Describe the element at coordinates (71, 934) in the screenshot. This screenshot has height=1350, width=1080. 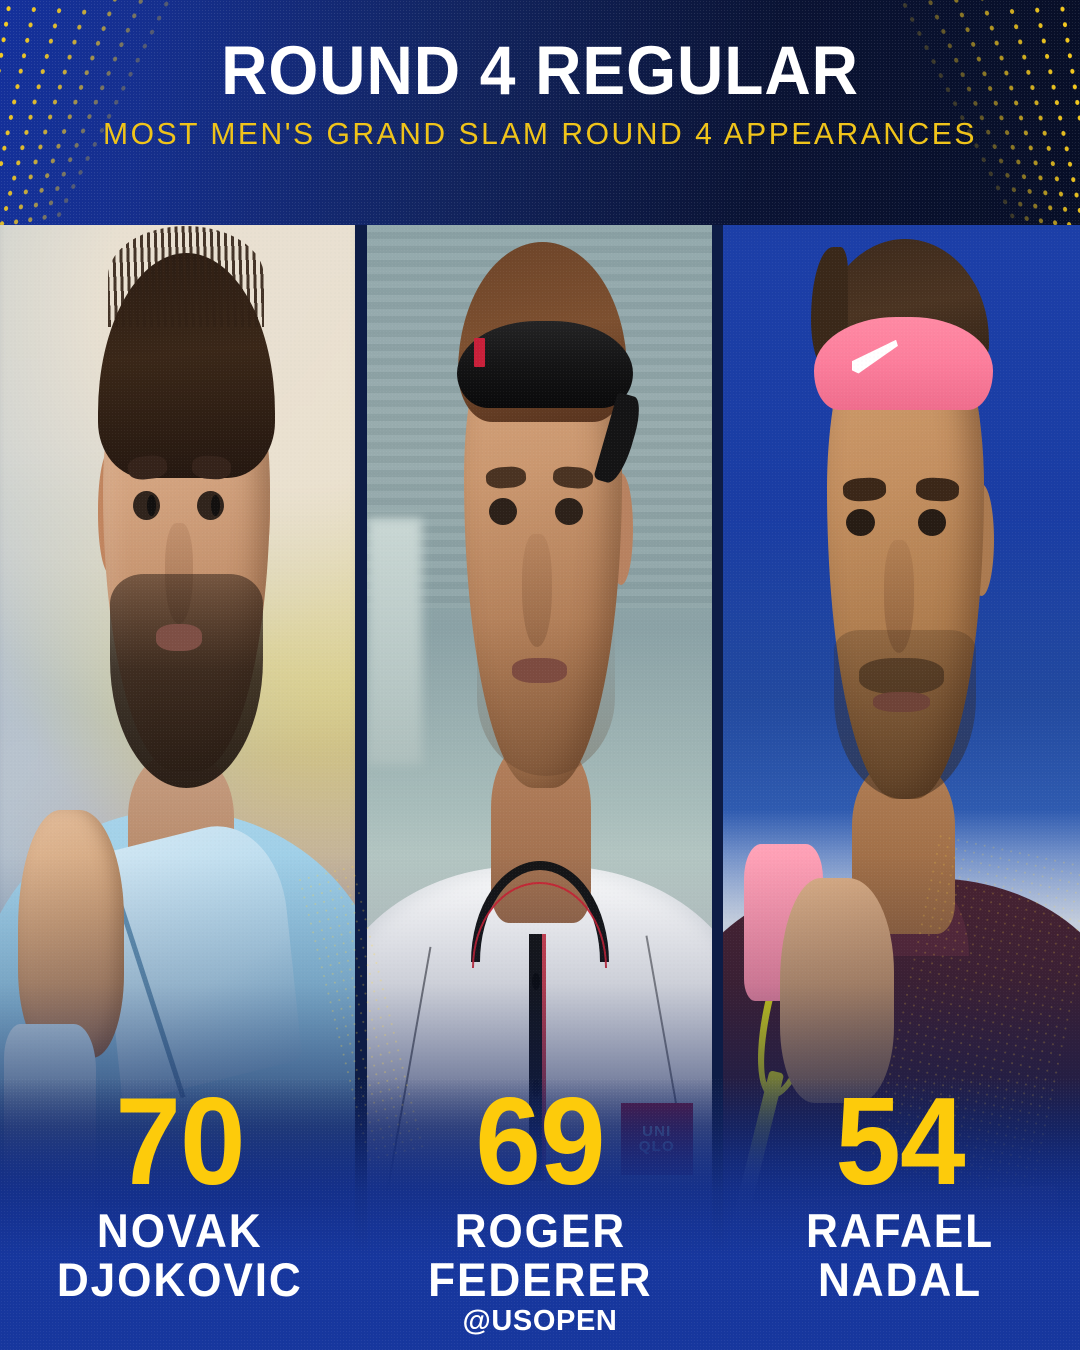
I see `fist-shape` at that location.